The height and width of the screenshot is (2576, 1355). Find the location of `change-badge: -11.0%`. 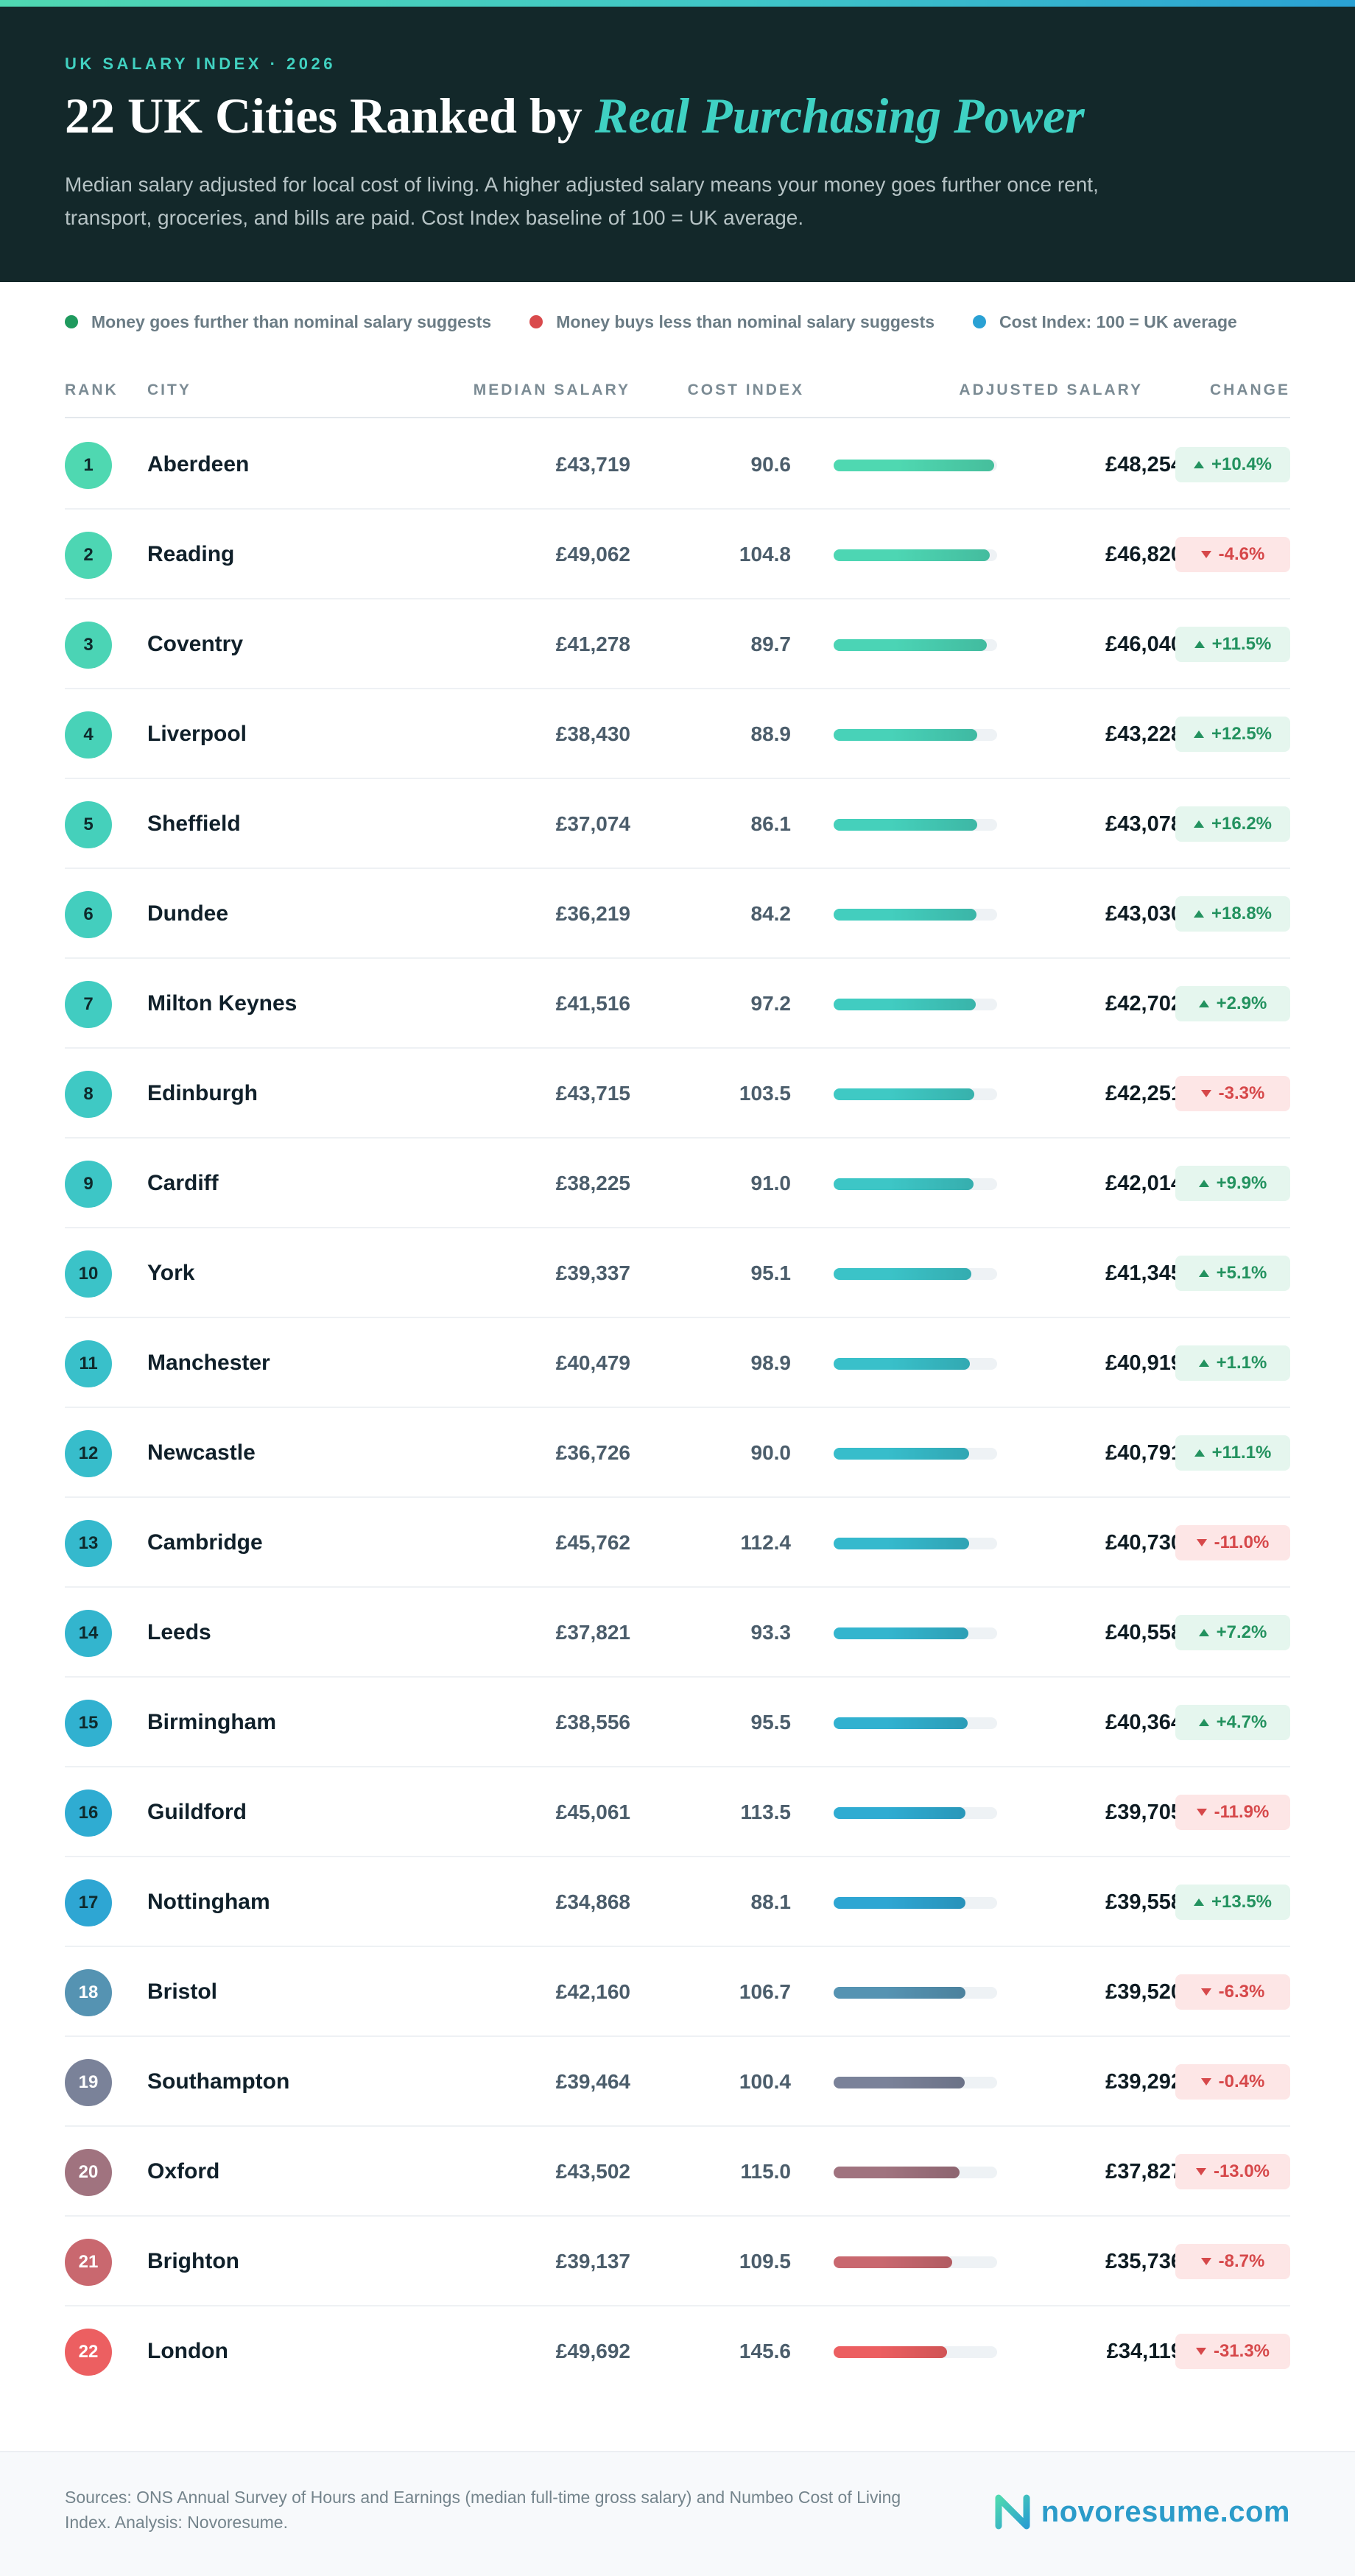

change-badge: -11.0% is located at coordinates (1232, 1542).